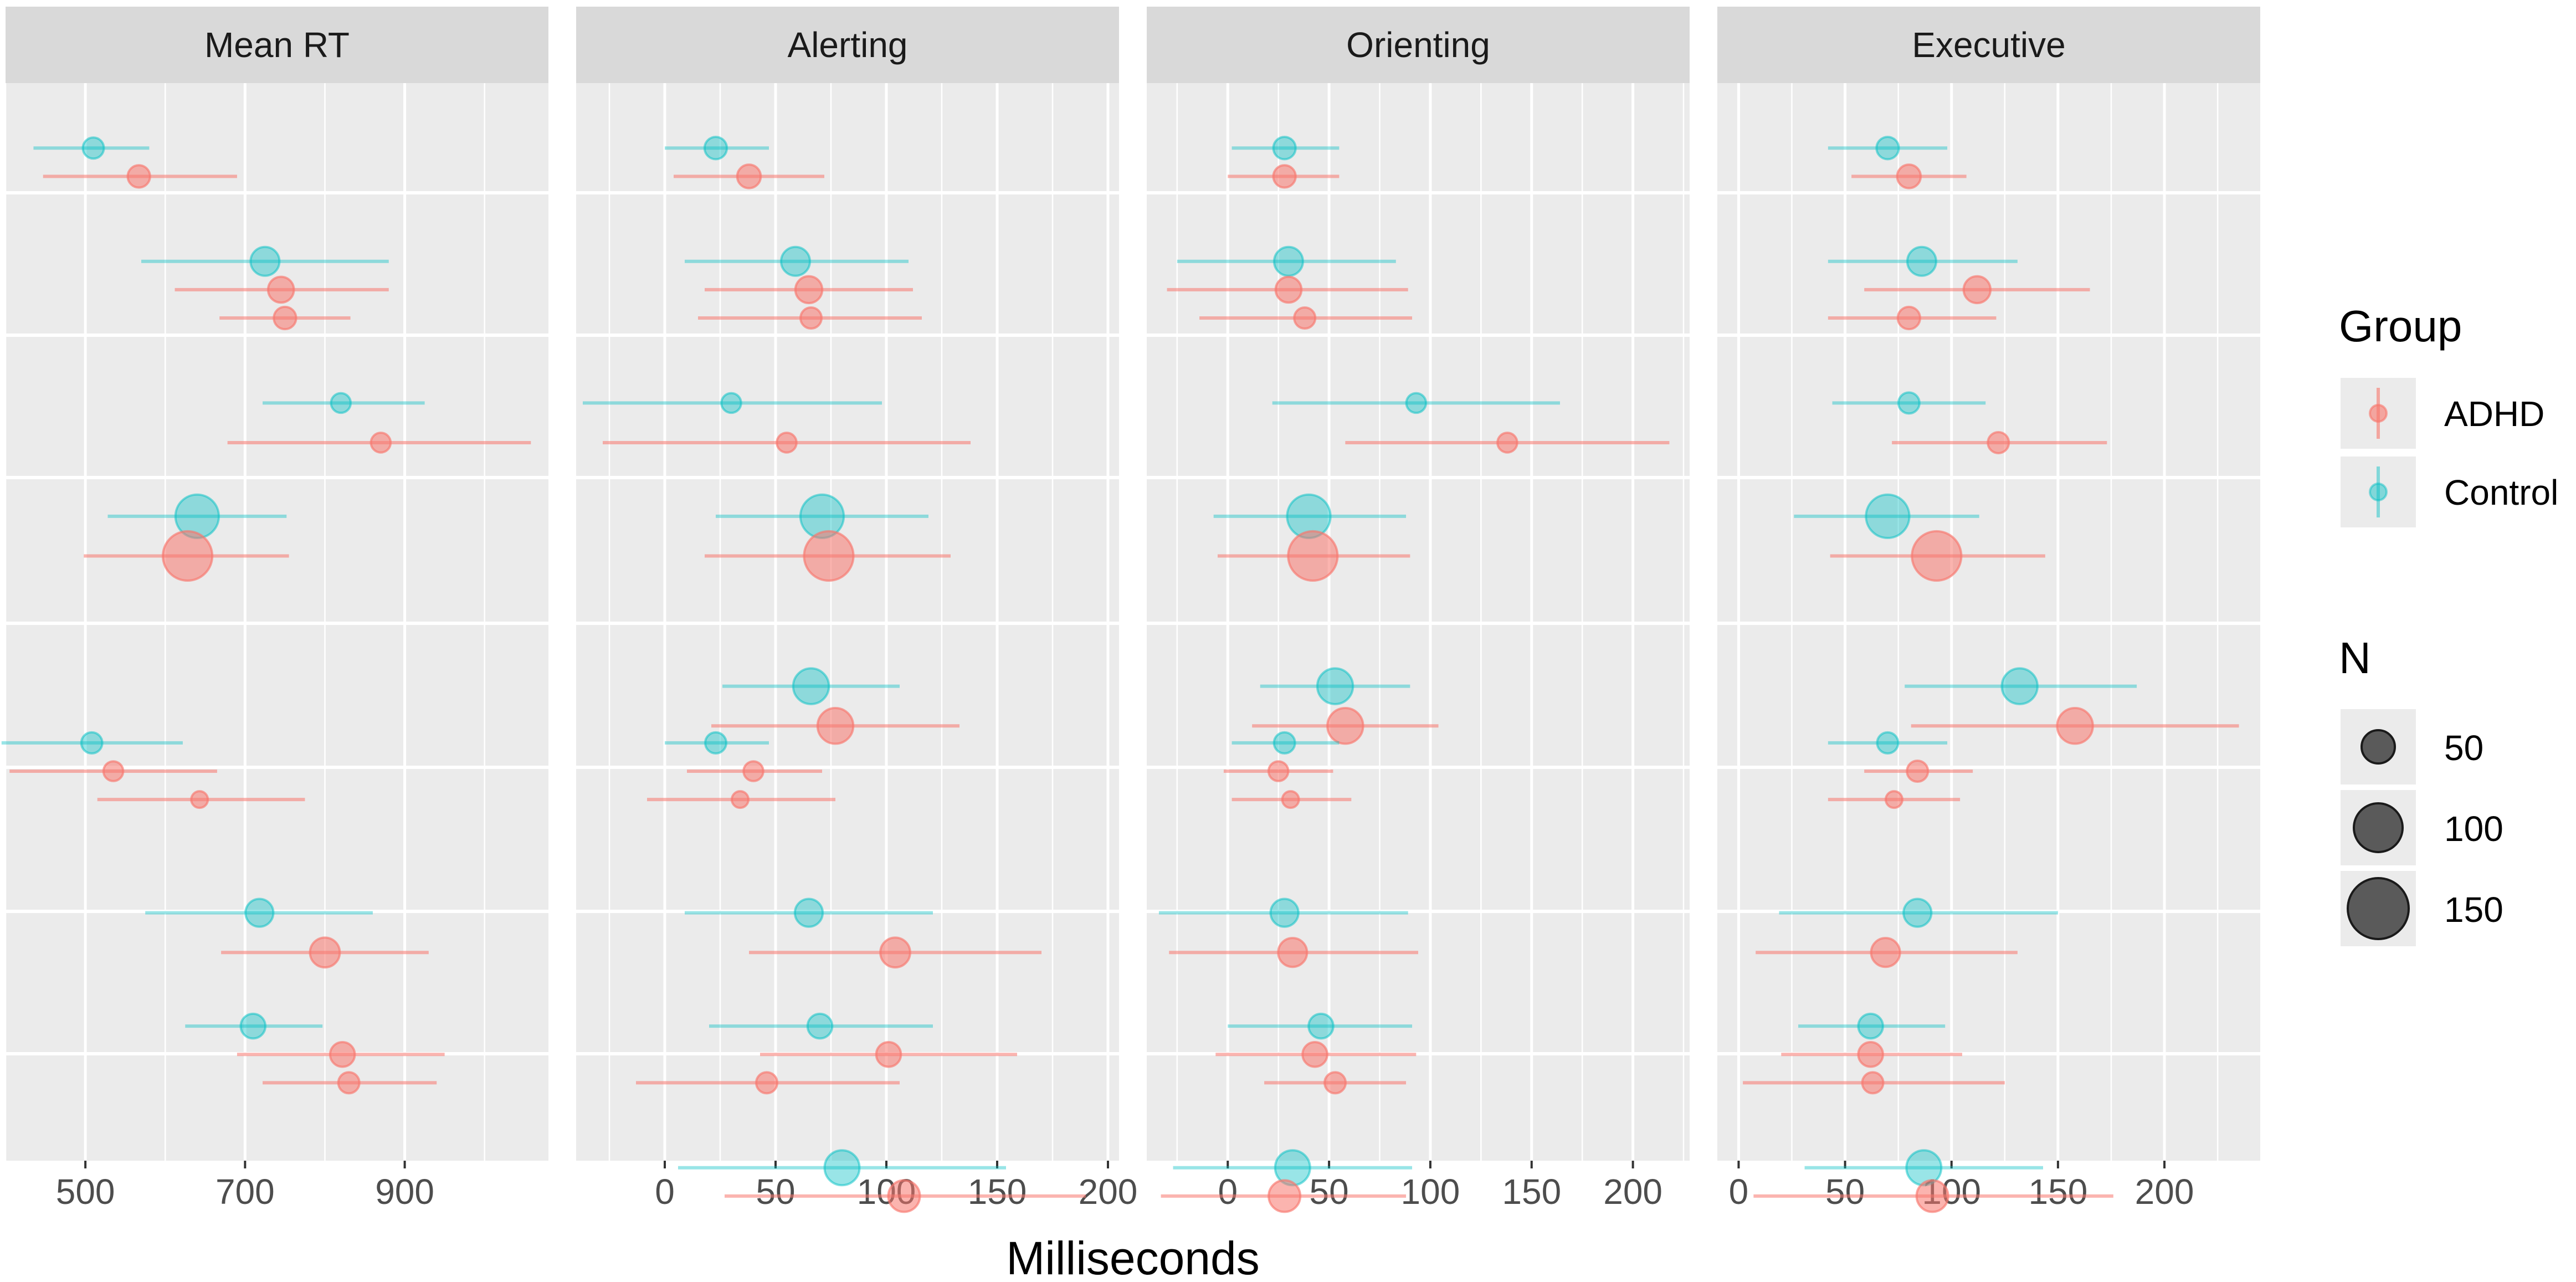 This screenshot has height=1282, width=2576. Describe the element at coordinates (2473, 829) in the screenshot. I see `legend-label-n100: 100` at that location.